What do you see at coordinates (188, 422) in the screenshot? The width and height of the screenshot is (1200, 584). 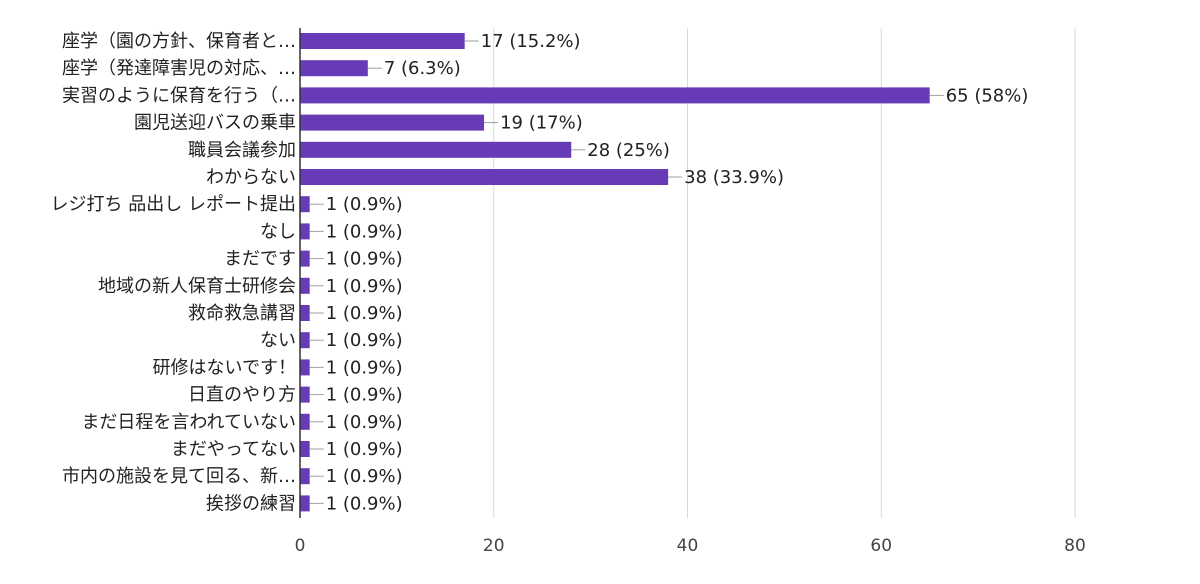 I see `category-label: まだ日程を言われていない` at bounding box center [188, 422].